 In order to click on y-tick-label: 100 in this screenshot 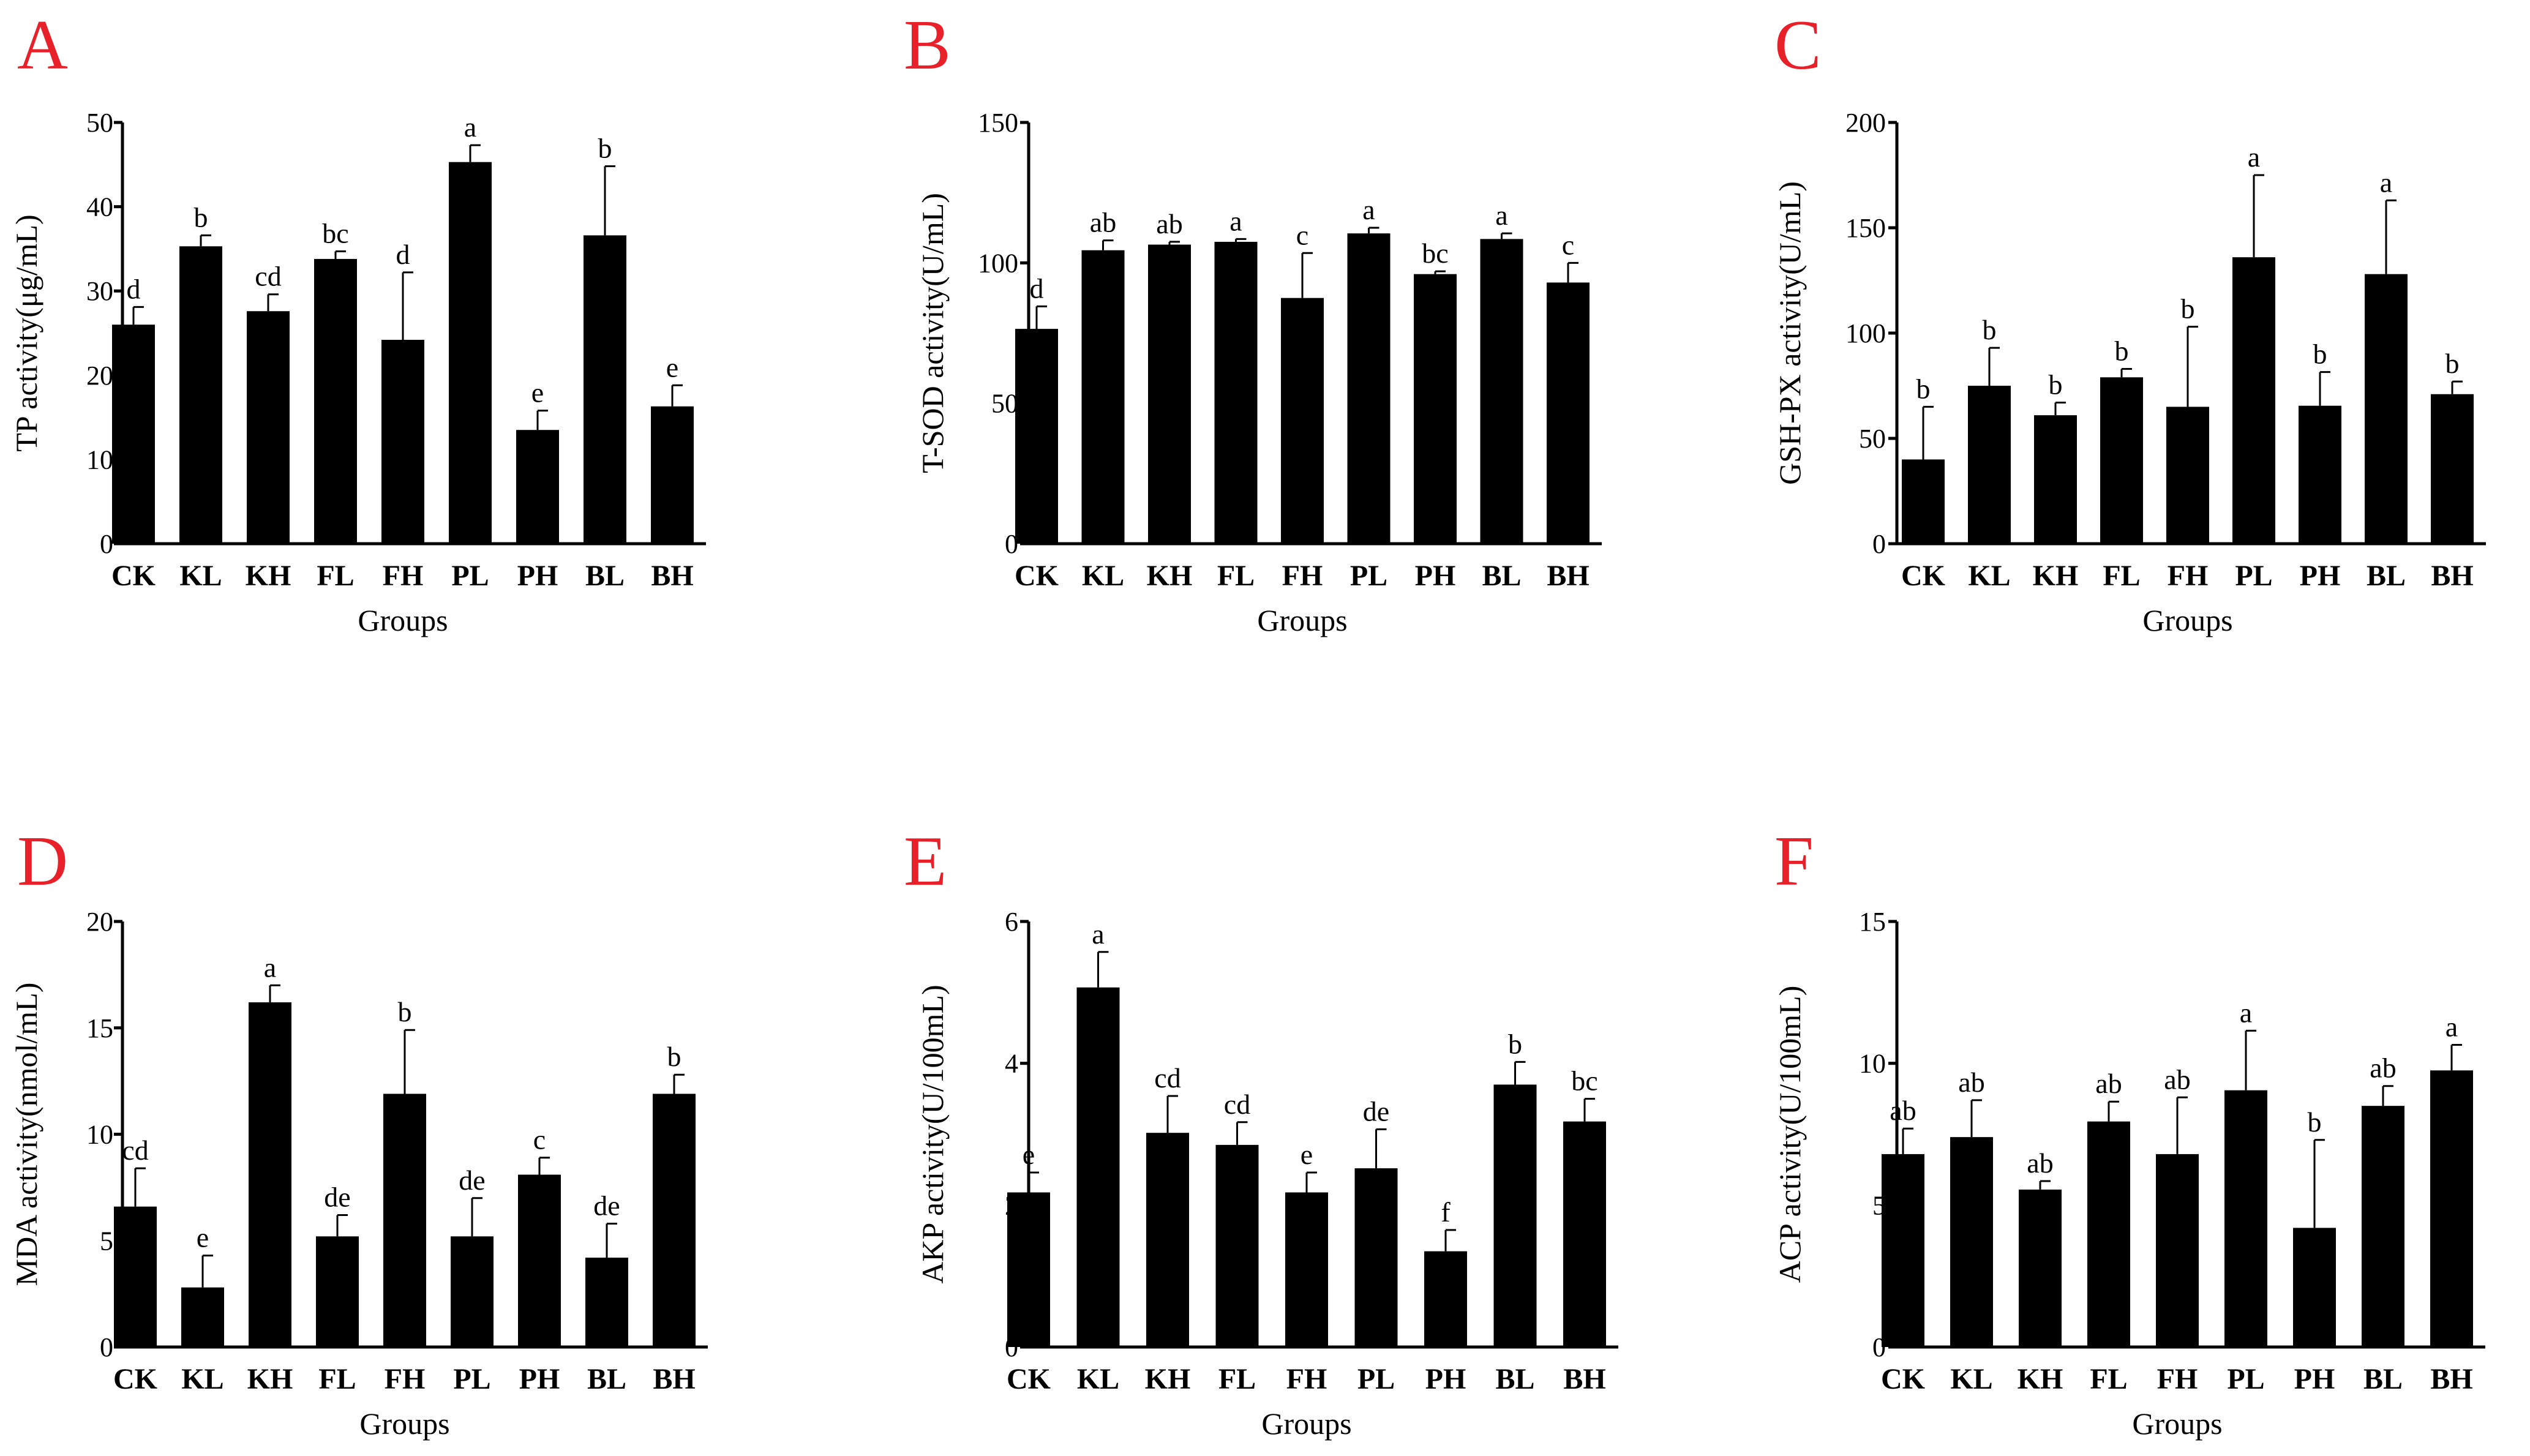, I will do `click(998, 263)`.